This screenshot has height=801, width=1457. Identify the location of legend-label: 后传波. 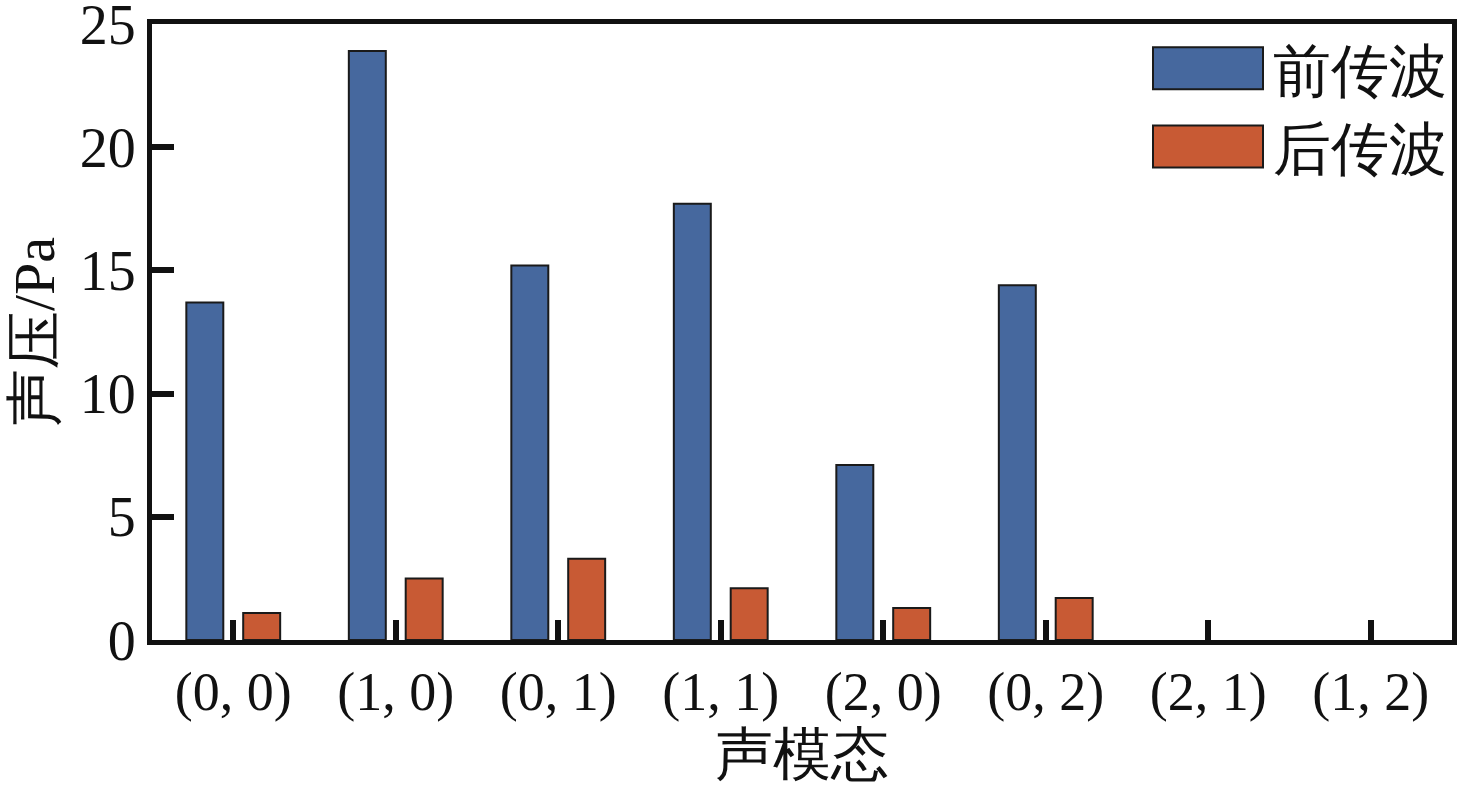
(1360, 150).